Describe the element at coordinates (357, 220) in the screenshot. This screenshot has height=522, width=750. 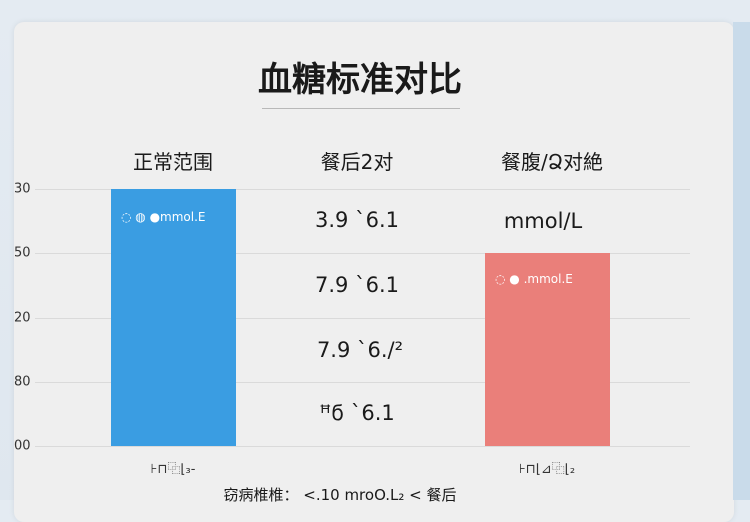
I see `middle-text-1: 3.9 ˋ6.1` at that location.